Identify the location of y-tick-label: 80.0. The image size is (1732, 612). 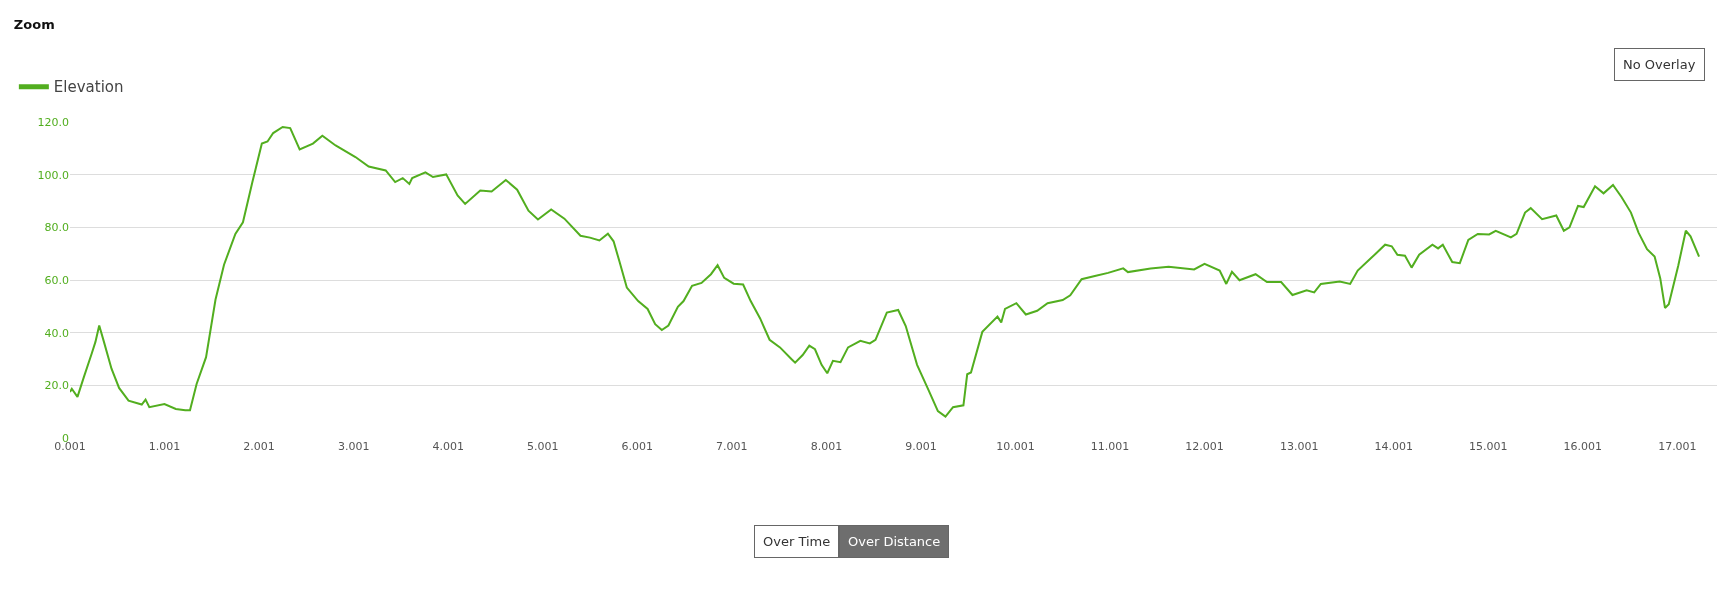
(56, 228).